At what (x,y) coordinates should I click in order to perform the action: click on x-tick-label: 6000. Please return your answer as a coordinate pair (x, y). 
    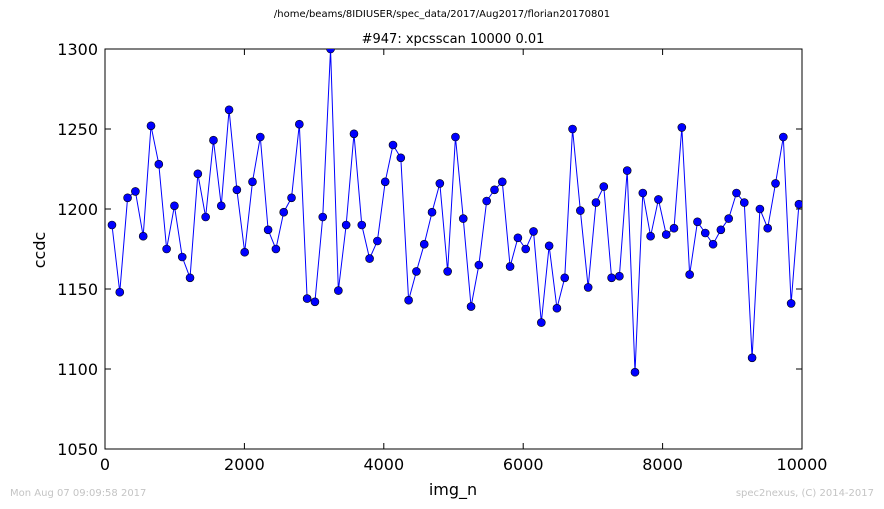
    Looking at the image, I should click on (523, 464).